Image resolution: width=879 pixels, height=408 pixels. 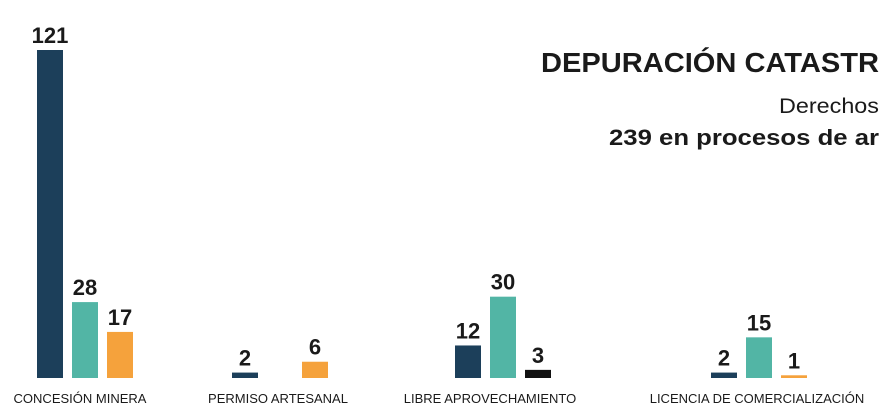 I want to click on x-tick-label: LICENCIA DE COMERCIALIZACIÓN, so click(x=757, y=398).